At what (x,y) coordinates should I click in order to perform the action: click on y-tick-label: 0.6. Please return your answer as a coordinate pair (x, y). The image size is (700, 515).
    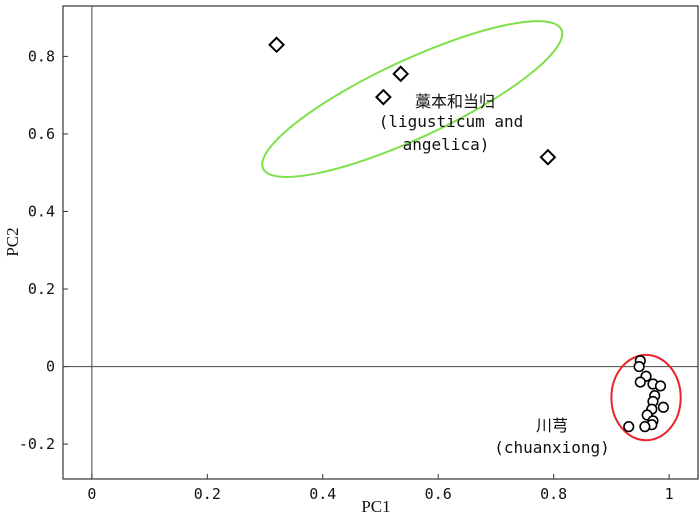
    Looking at the image, I should click on (41, 134).